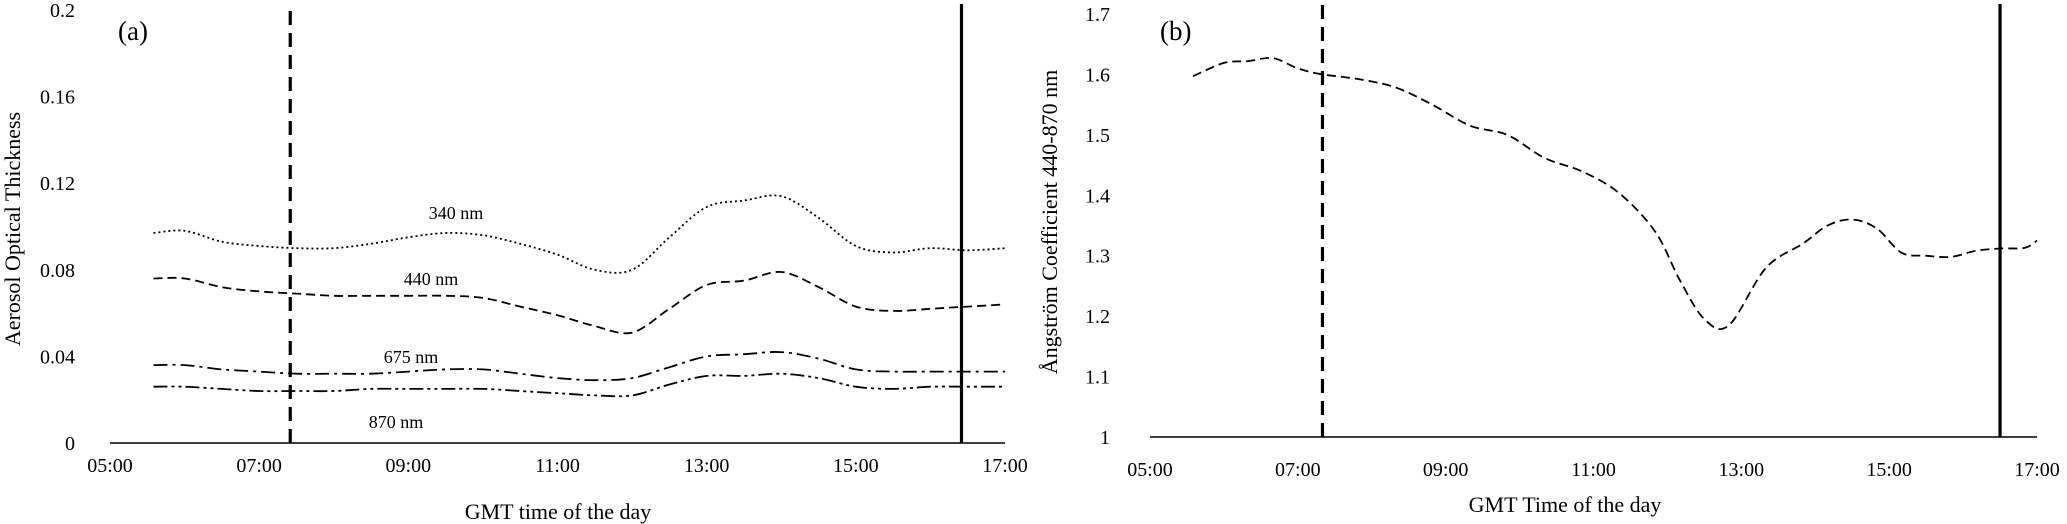 The width and height of the screenshot is (2067, 524). I want to click on panel-b-y-axis-label: Ångström Coefficient 440-870 nm, so click(1049, 222).